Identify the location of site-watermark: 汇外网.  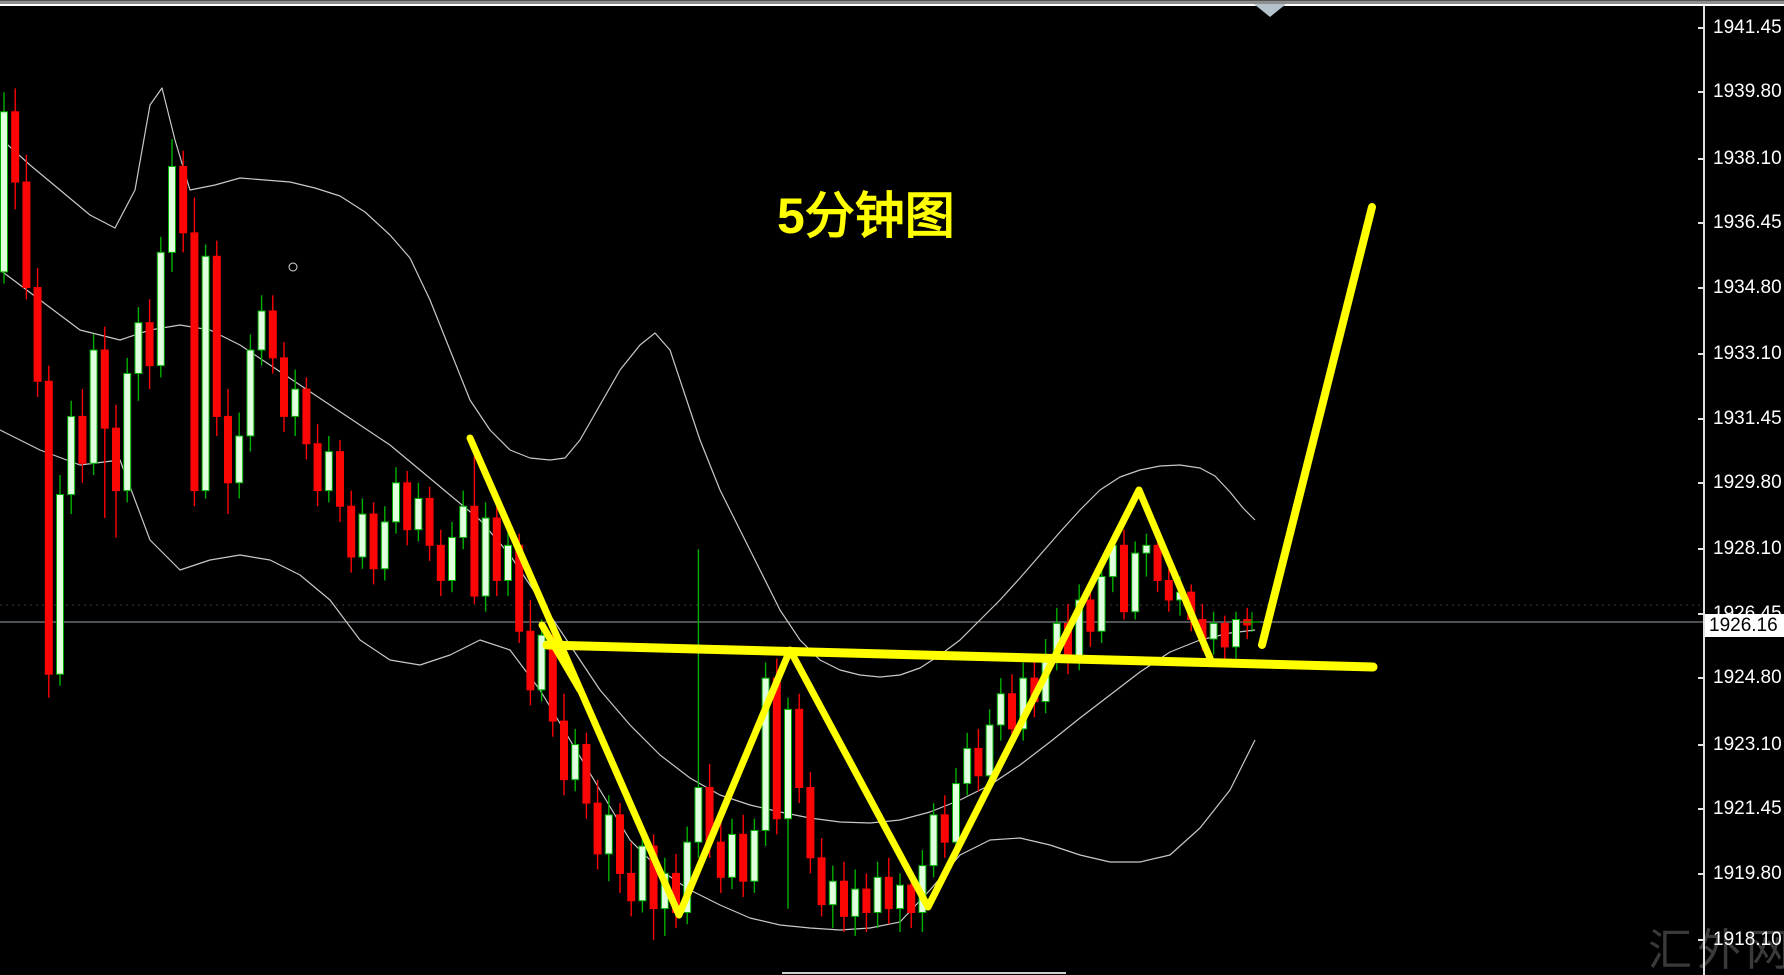
(1716, 950).